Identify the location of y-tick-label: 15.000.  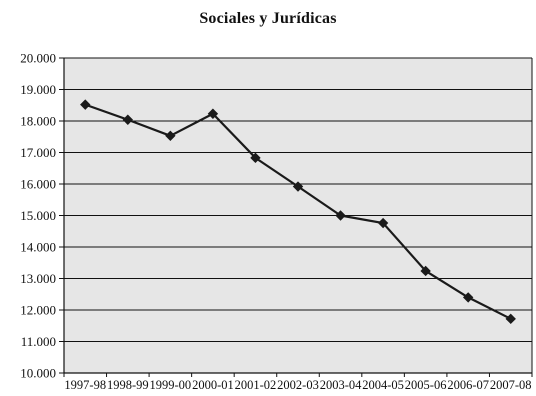
(38, 215).